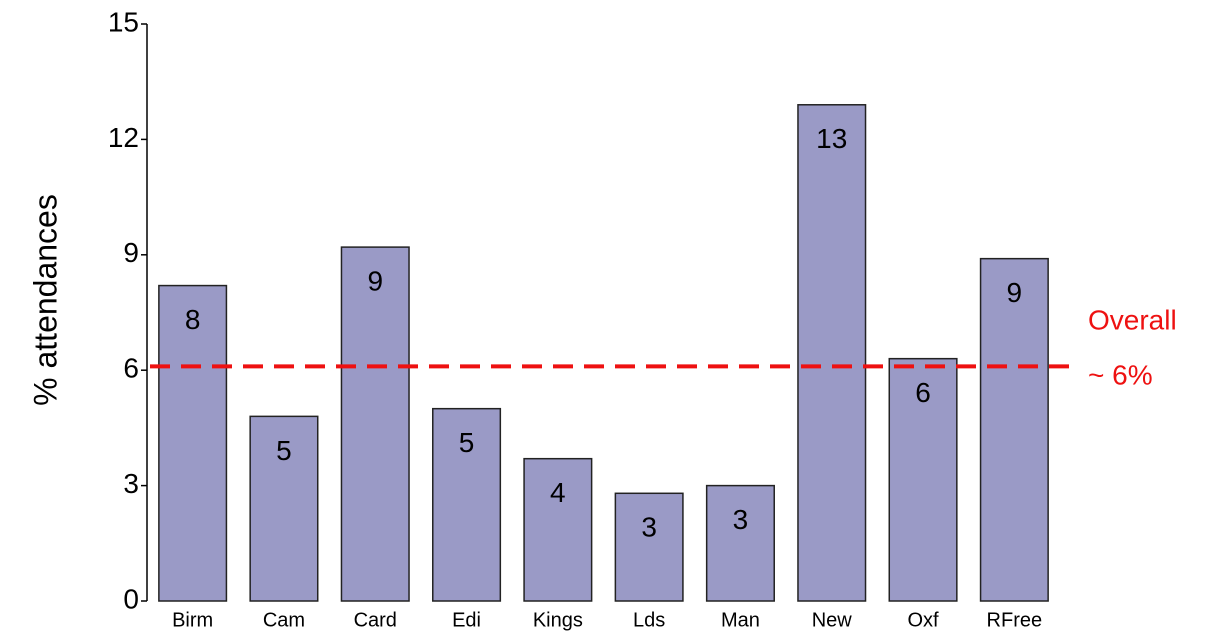 This screenshot has width=1223, height=637. What do you see at coordinates (284, 620) in the screenshot?
I see `x-tick-label: Cam` at bounding box center [284, 620].